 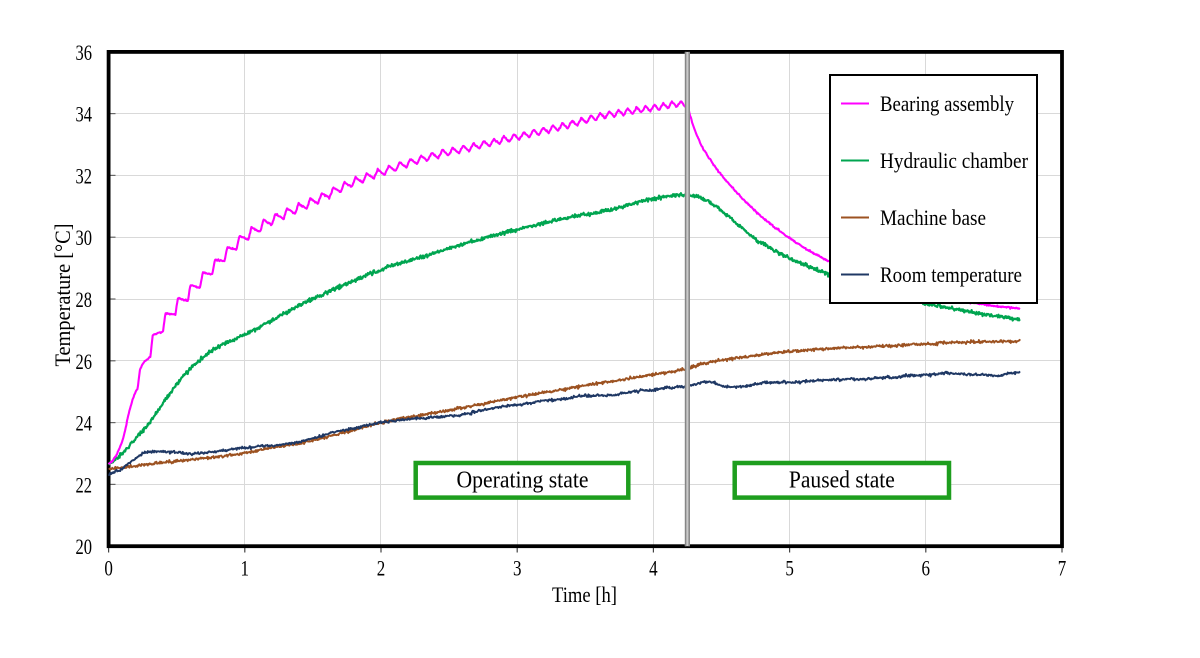 What do you see at coordinates (926, 568) in the screenshot?
I see `svg-text: 6` at bounding box center [926, 568].